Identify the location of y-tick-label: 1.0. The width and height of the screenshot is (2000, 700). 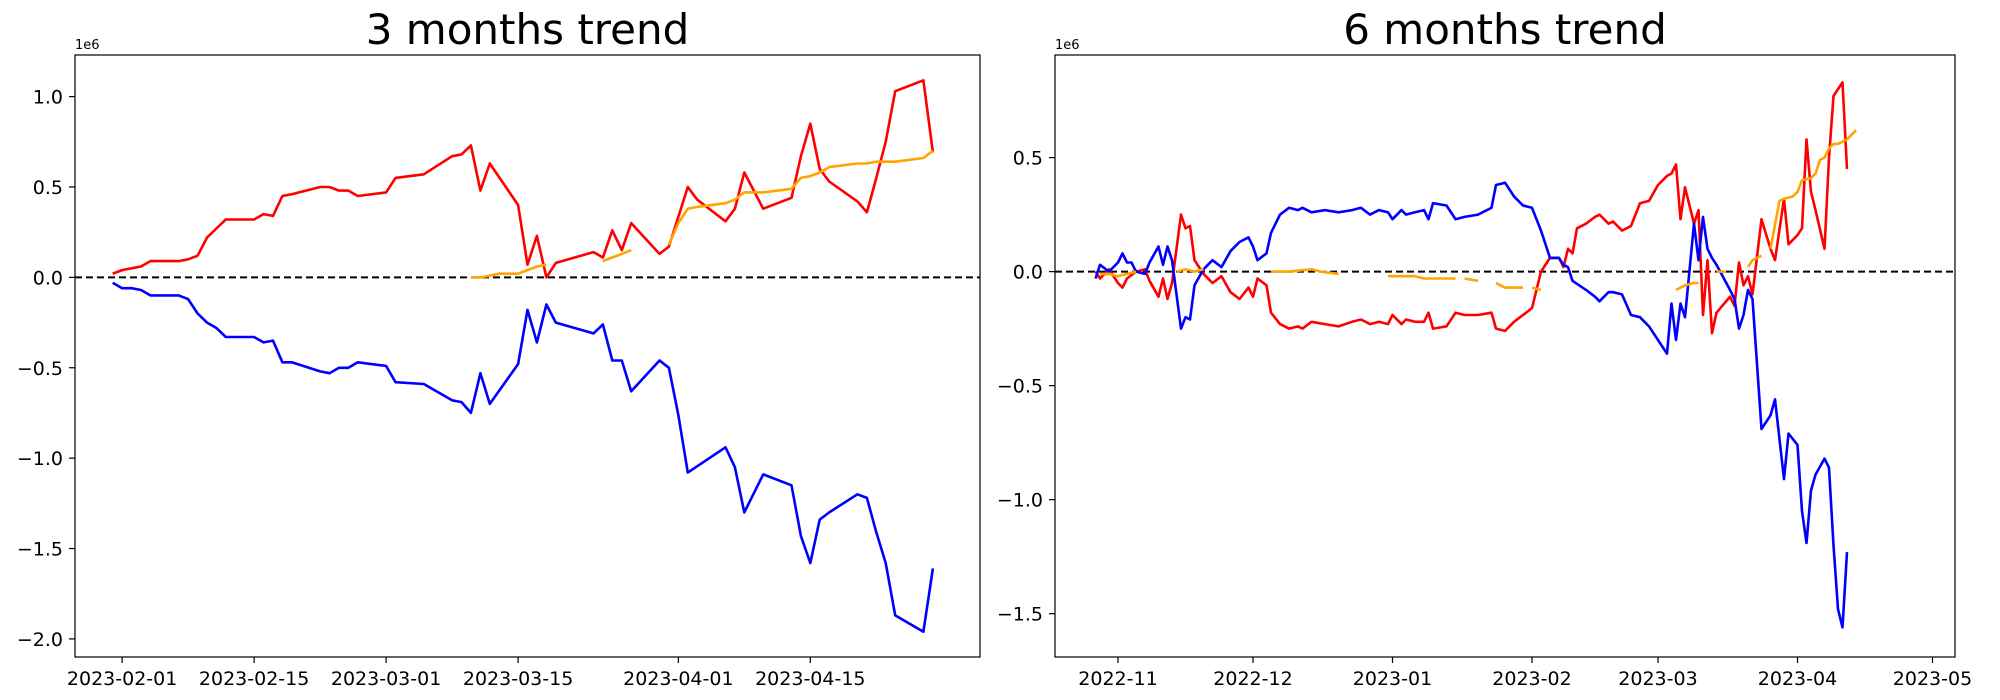
(48, 98).